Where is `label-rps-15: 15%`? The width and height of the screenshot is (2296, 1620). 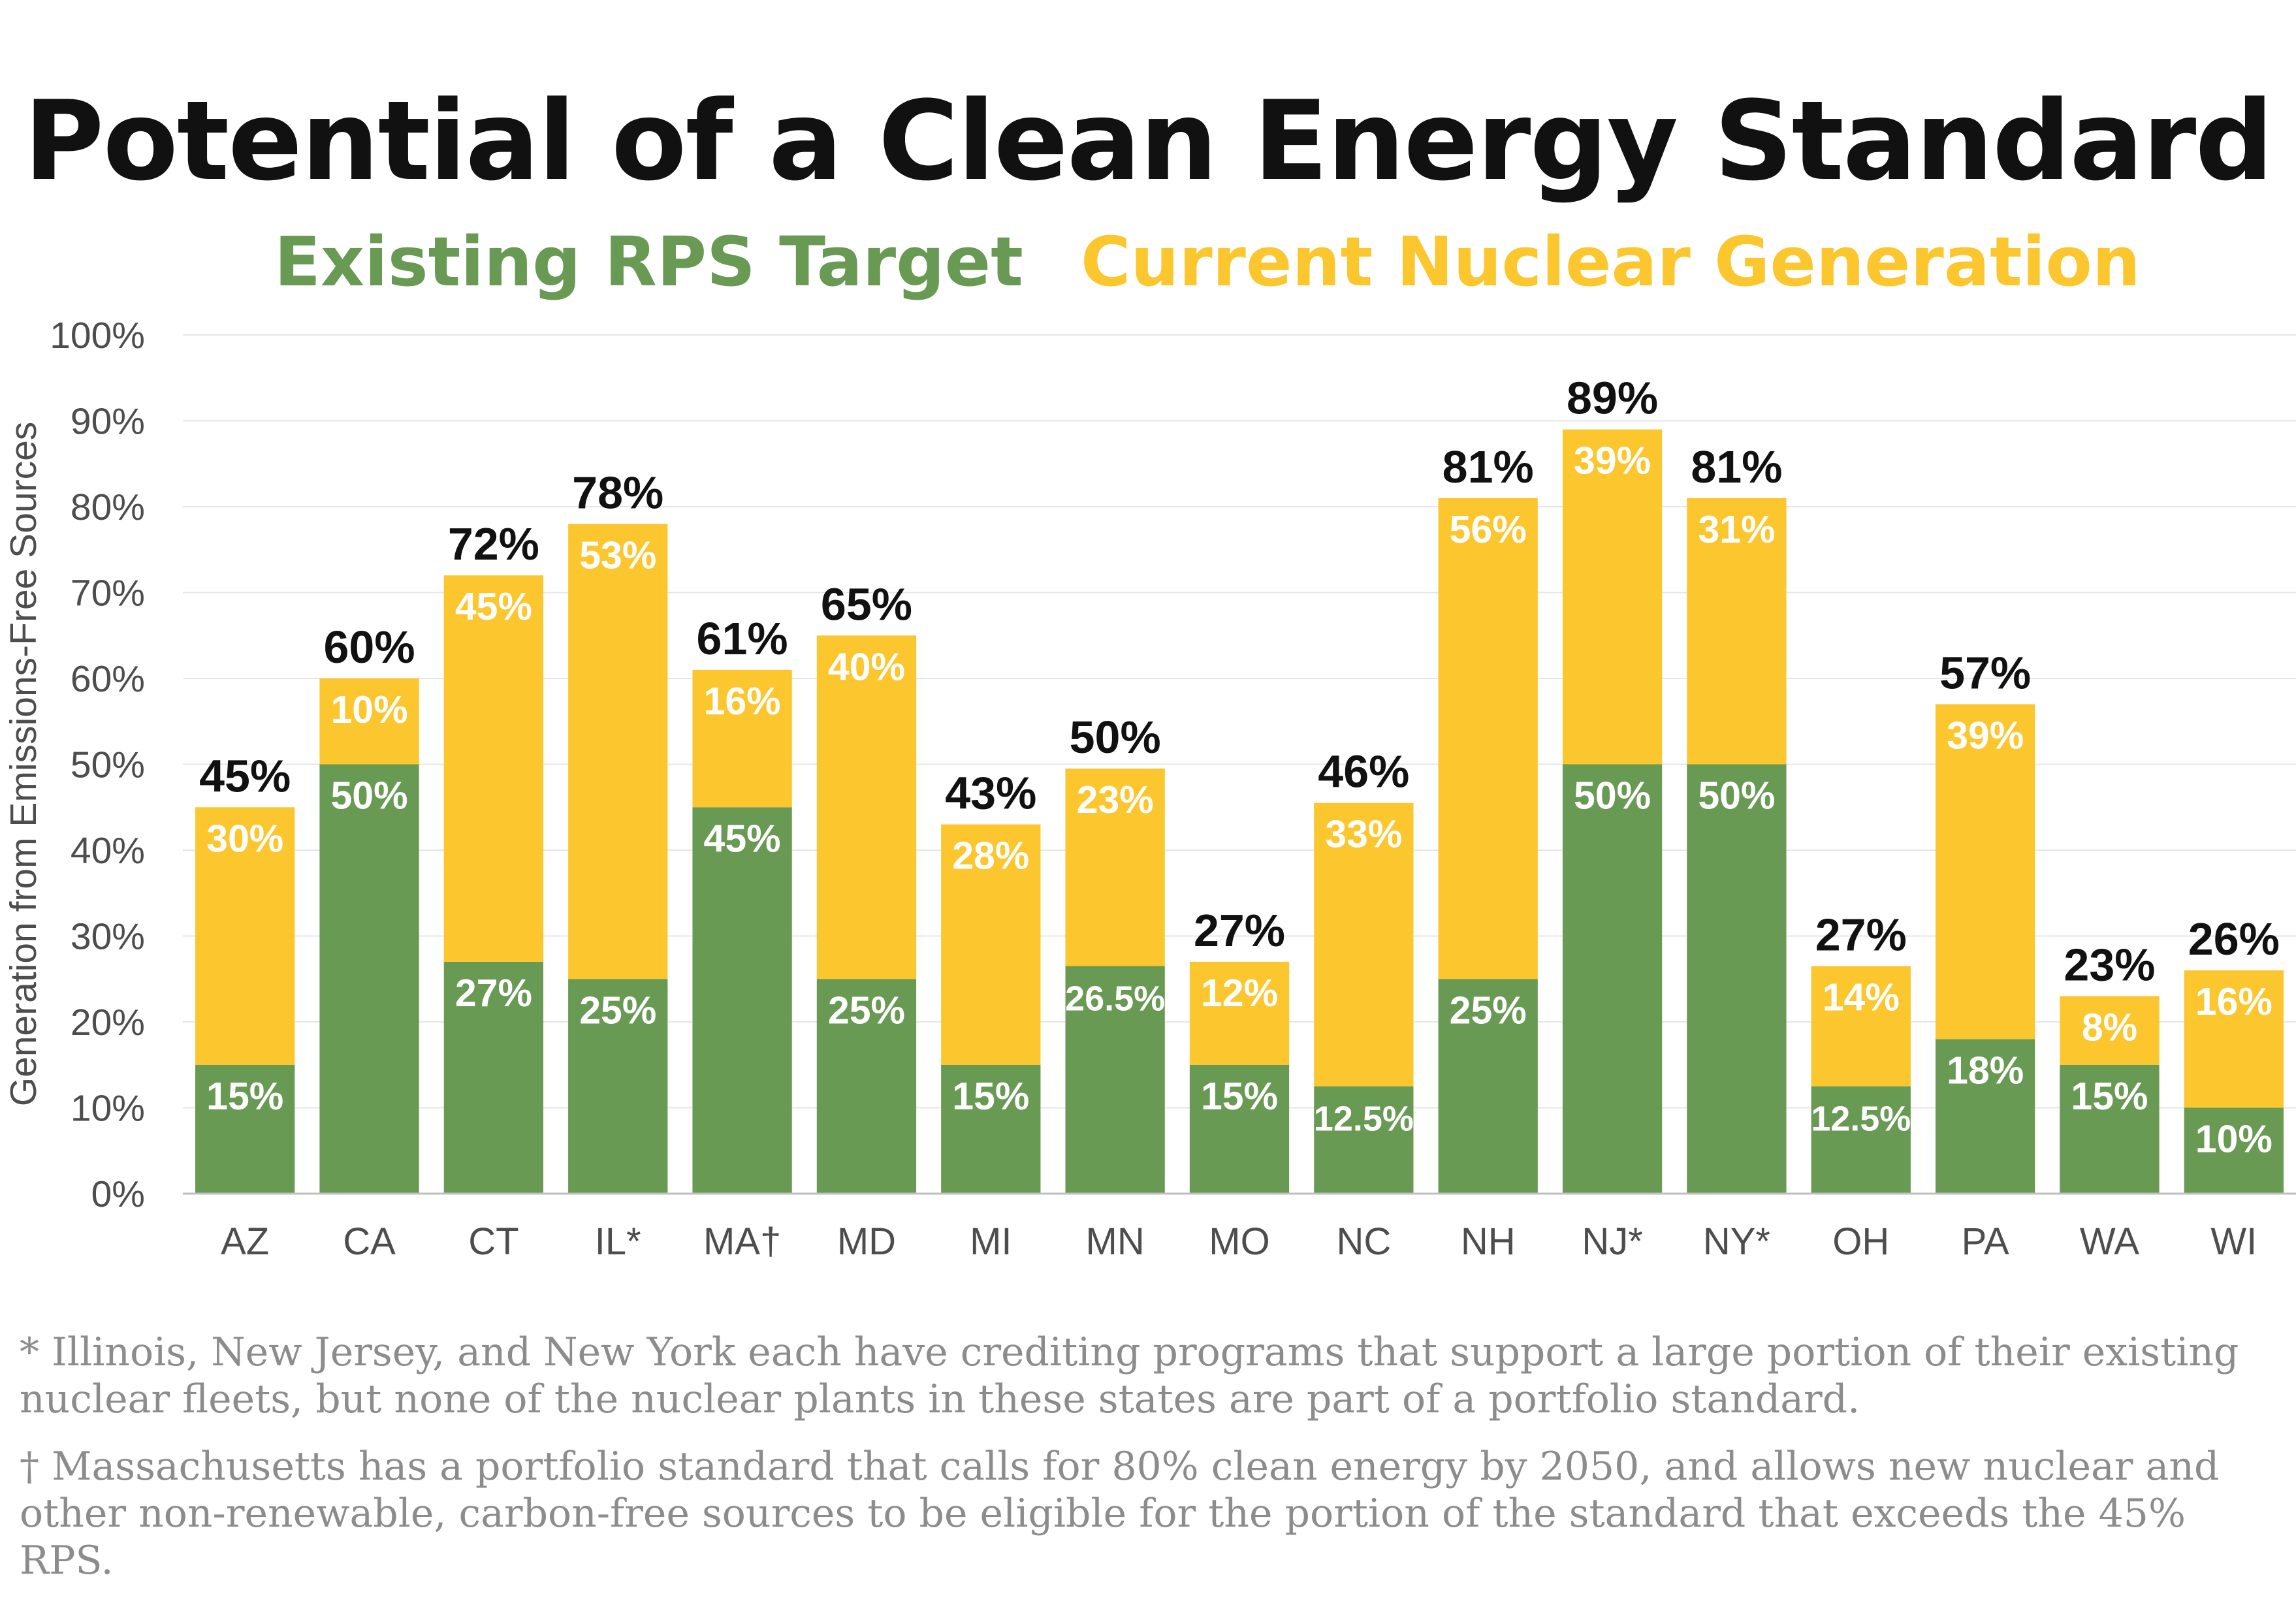 label-rps-15: 15% is located at coordinates (2109, 1096).